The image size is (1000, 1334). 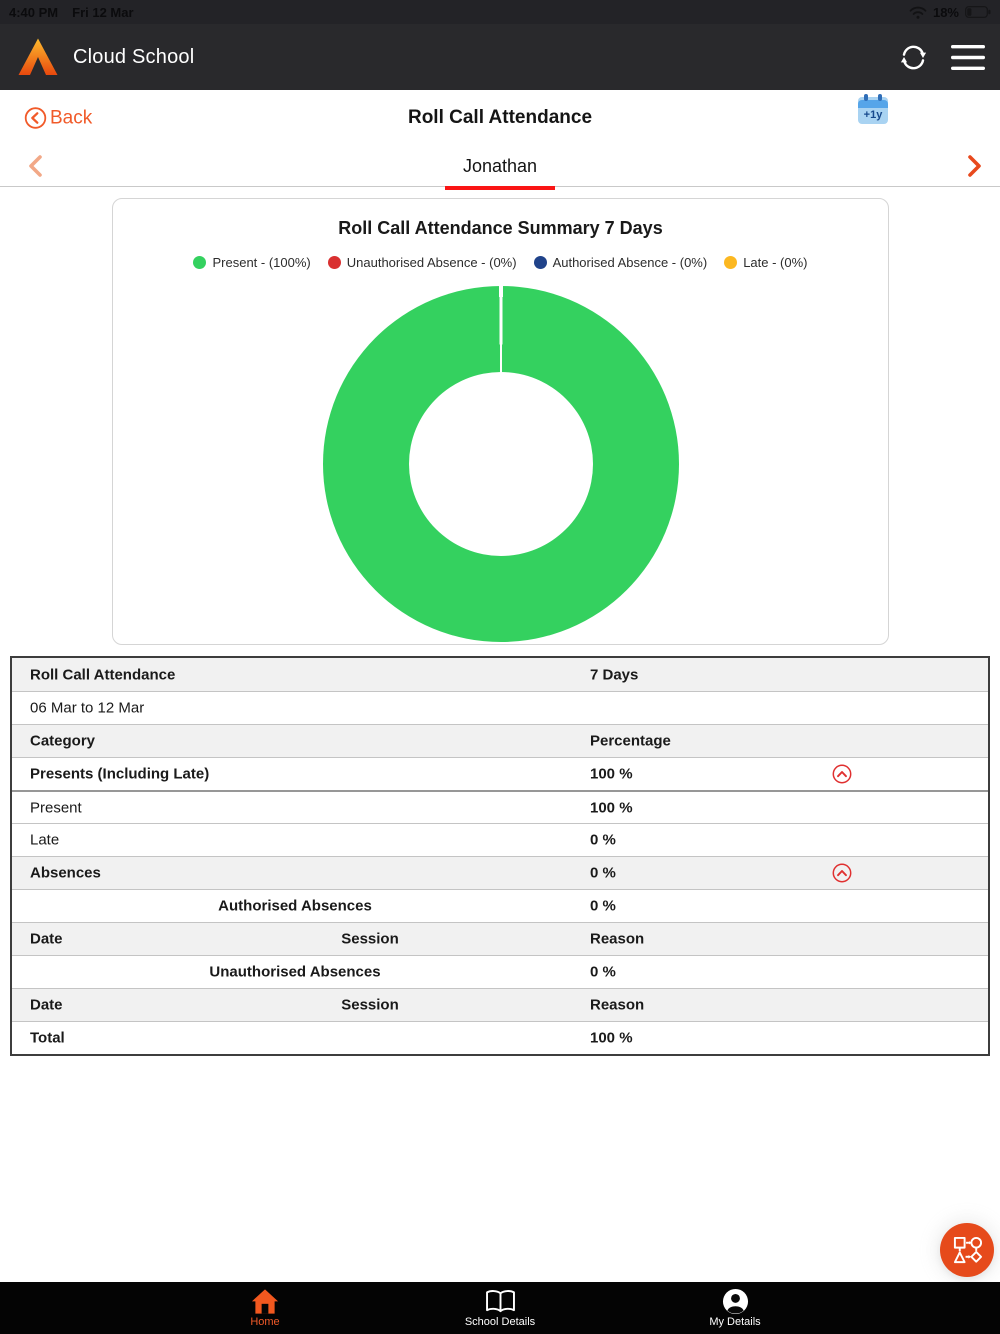 I want to click on sync-button, so click(x=913, y=57).